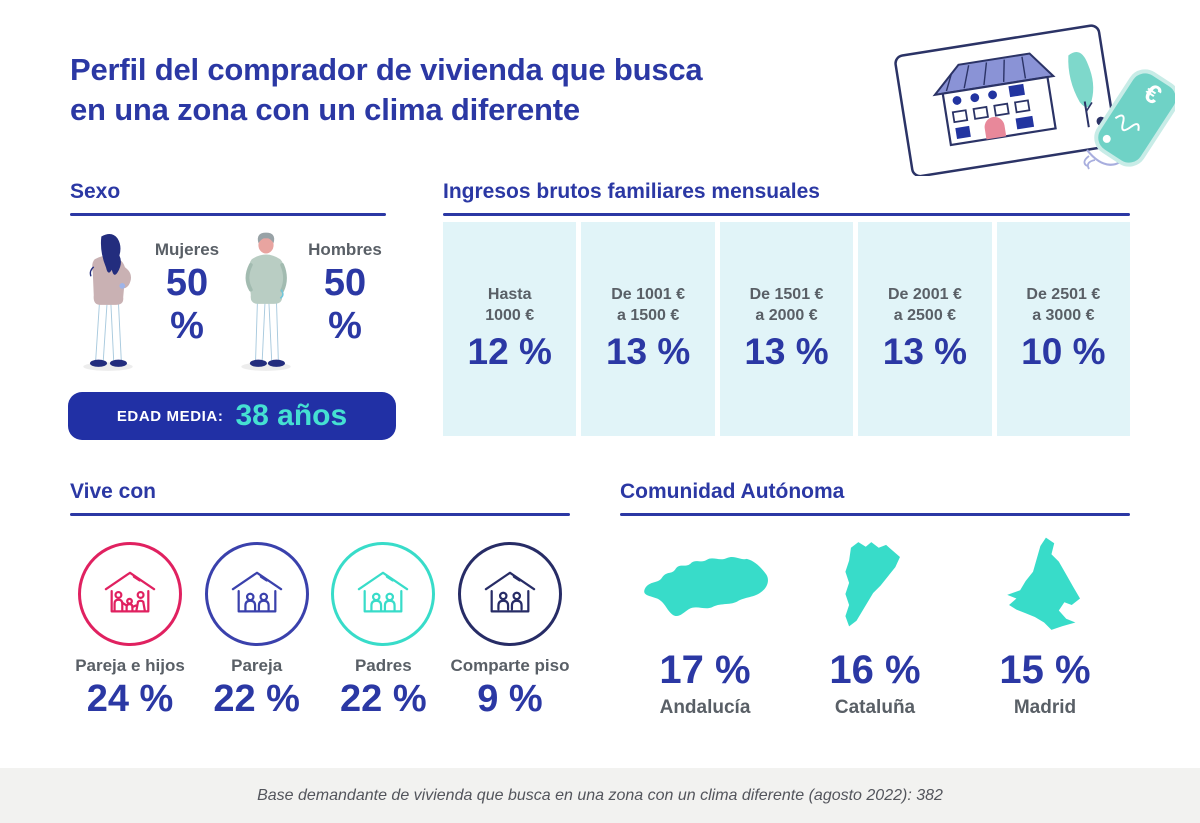 This screenshot has height=823, width=1200. I want to click on comunidad-row: 17 % Andalucía 16 % Cataluña 15, so click(875, 626).